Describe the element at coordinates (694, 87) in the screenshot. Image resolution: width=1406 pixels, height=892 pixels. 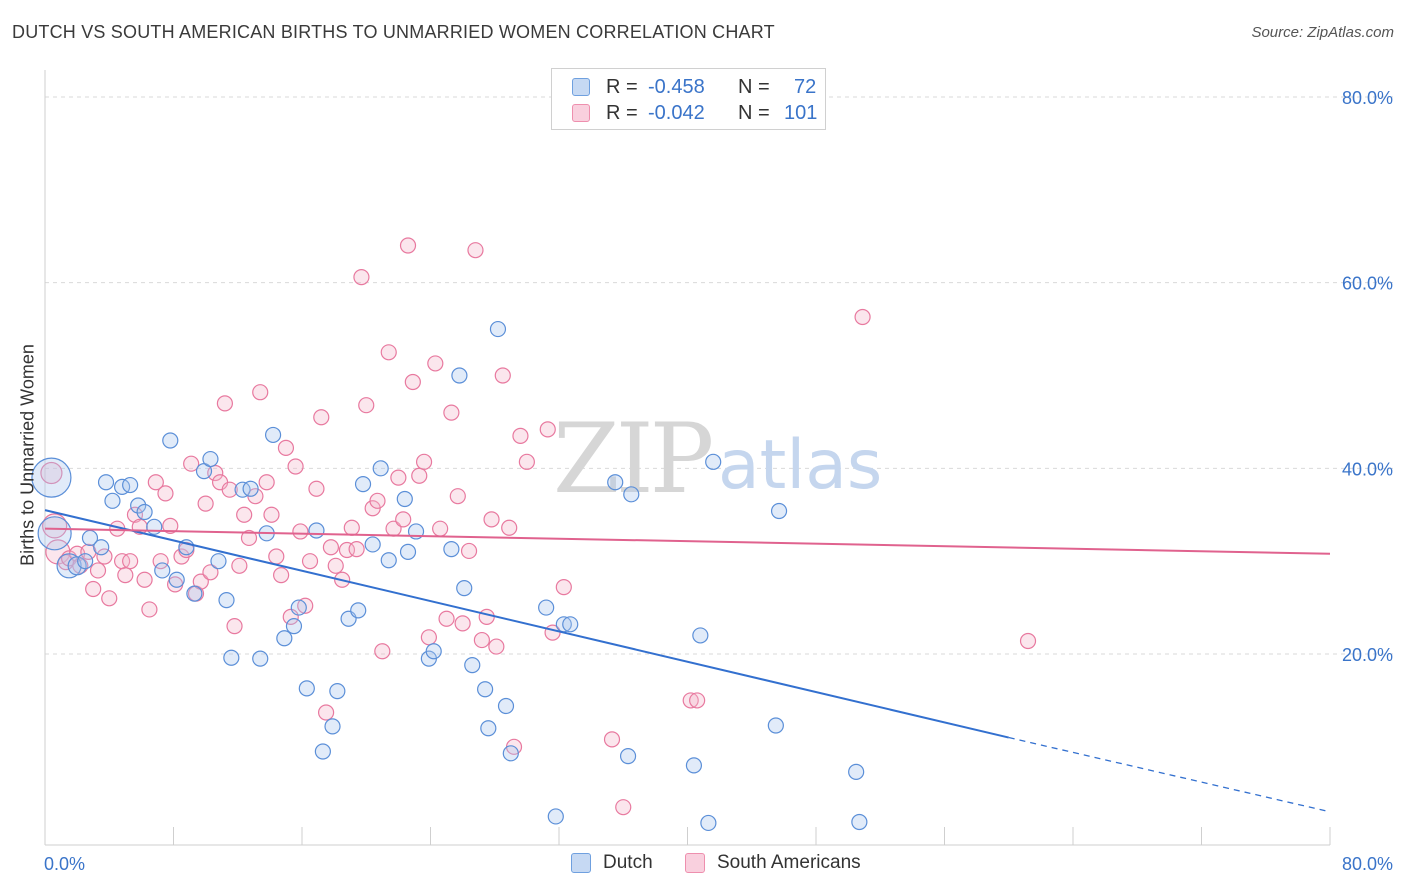
I see `legend-row-dutch: R = -0.458 N = 72` at that location.